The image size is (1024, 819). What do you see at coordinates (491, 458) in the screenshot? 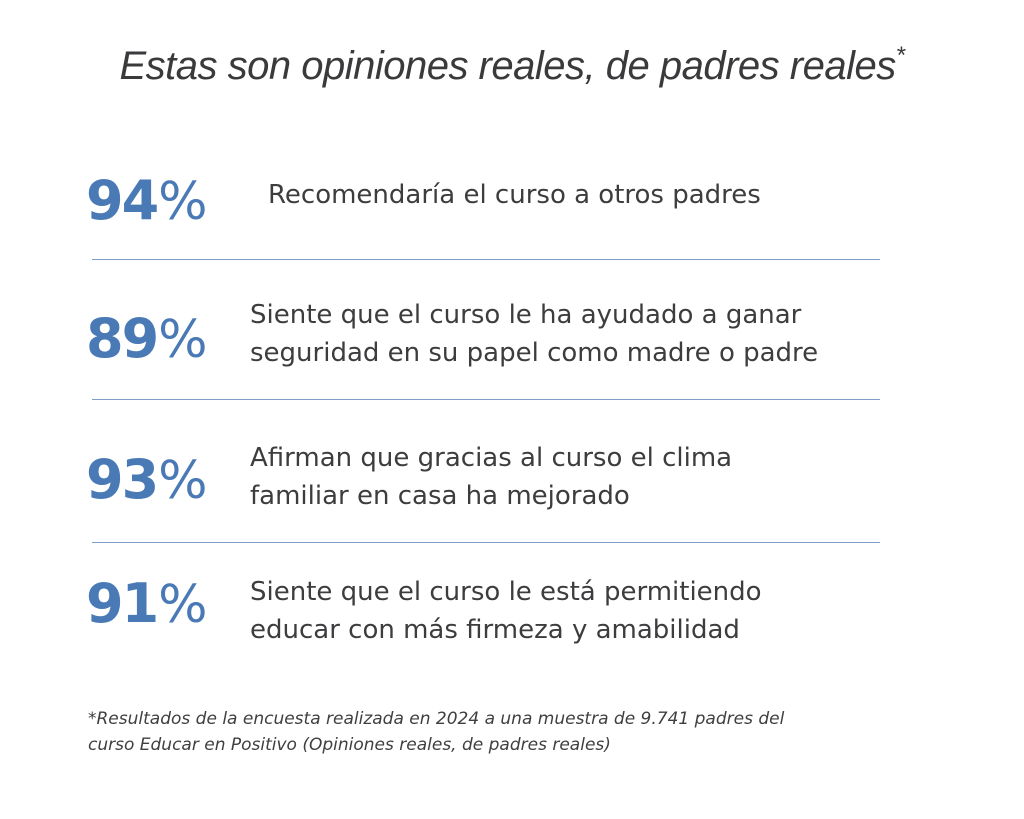
I see `stat-description-line: Afirman que gracias al curso el clima` at bounding box center [491, 458].